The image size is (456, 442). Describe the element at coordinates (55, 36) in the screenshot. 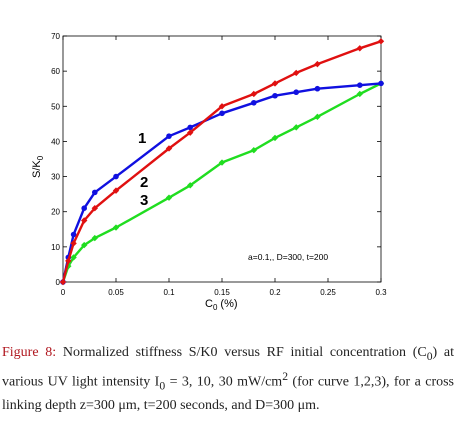

I see `y-tick-label-70: 70` at that location.